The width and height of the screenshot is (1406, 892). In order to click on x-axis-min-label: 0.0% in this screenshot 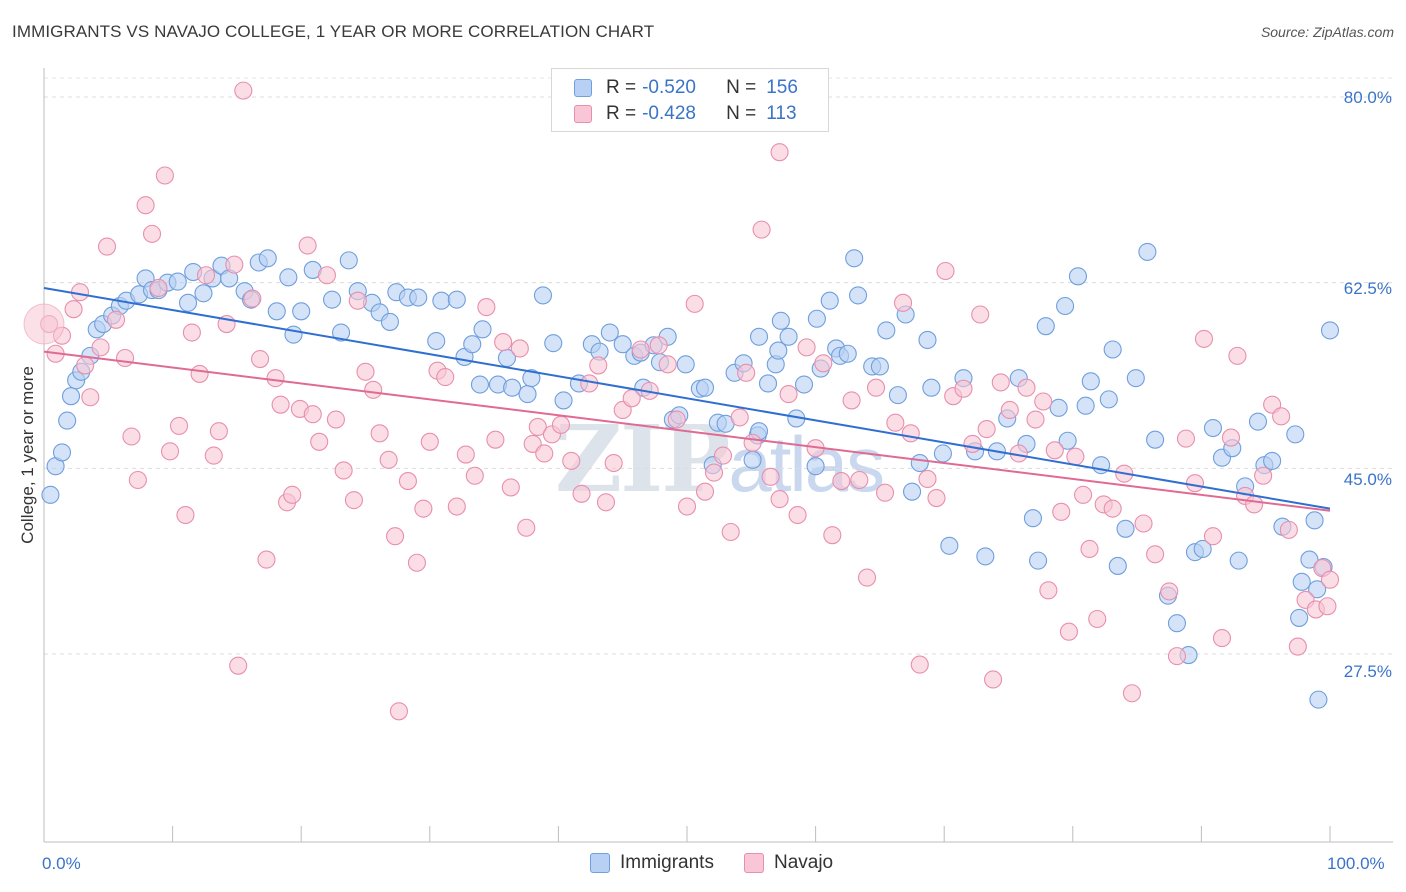, I will do `click(61, 863)`.